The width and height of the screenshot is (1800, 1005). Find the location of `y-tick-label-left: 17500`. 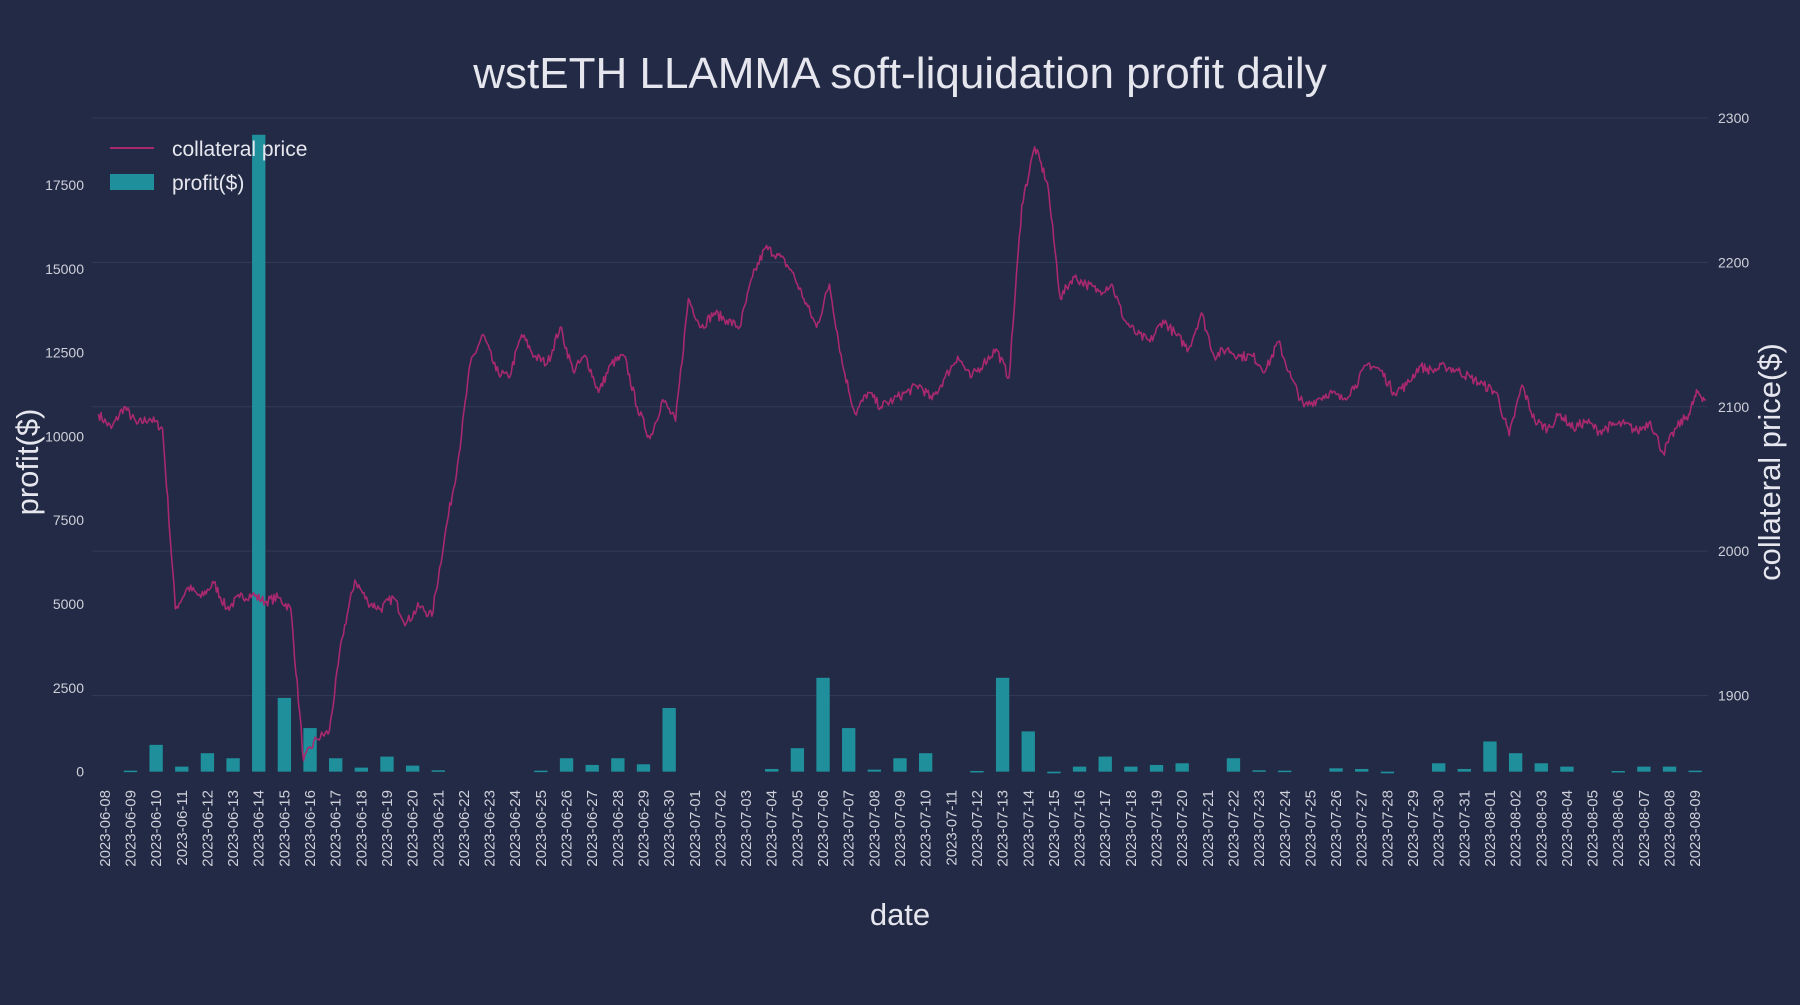

y-tick-label-left: 17500 is located at coordinates (64, 185).